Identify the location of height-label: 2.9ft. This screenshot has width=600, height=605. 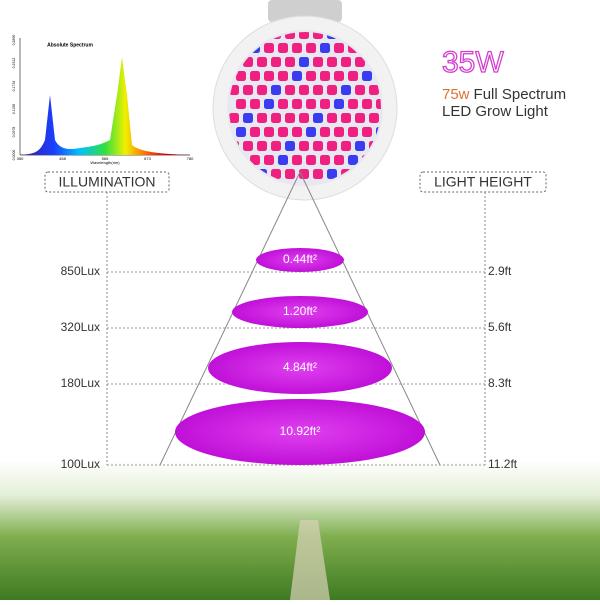
(500, 271).